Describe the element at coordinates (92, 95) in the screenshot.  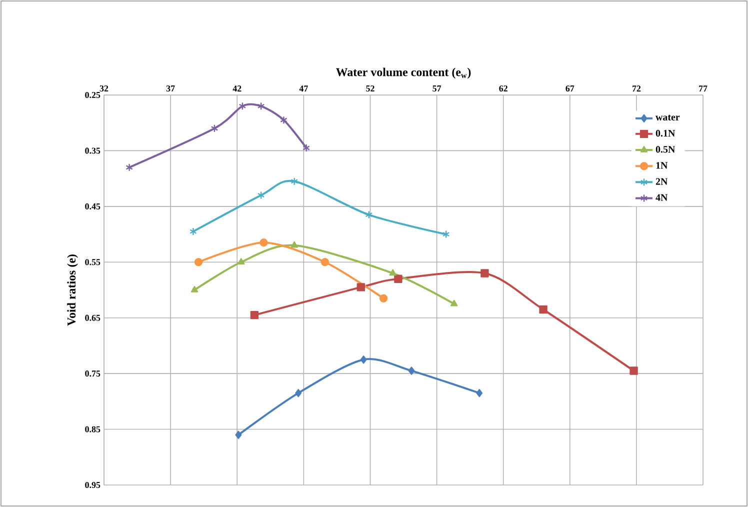
I see `y-tick-label: 0.25` at that location.